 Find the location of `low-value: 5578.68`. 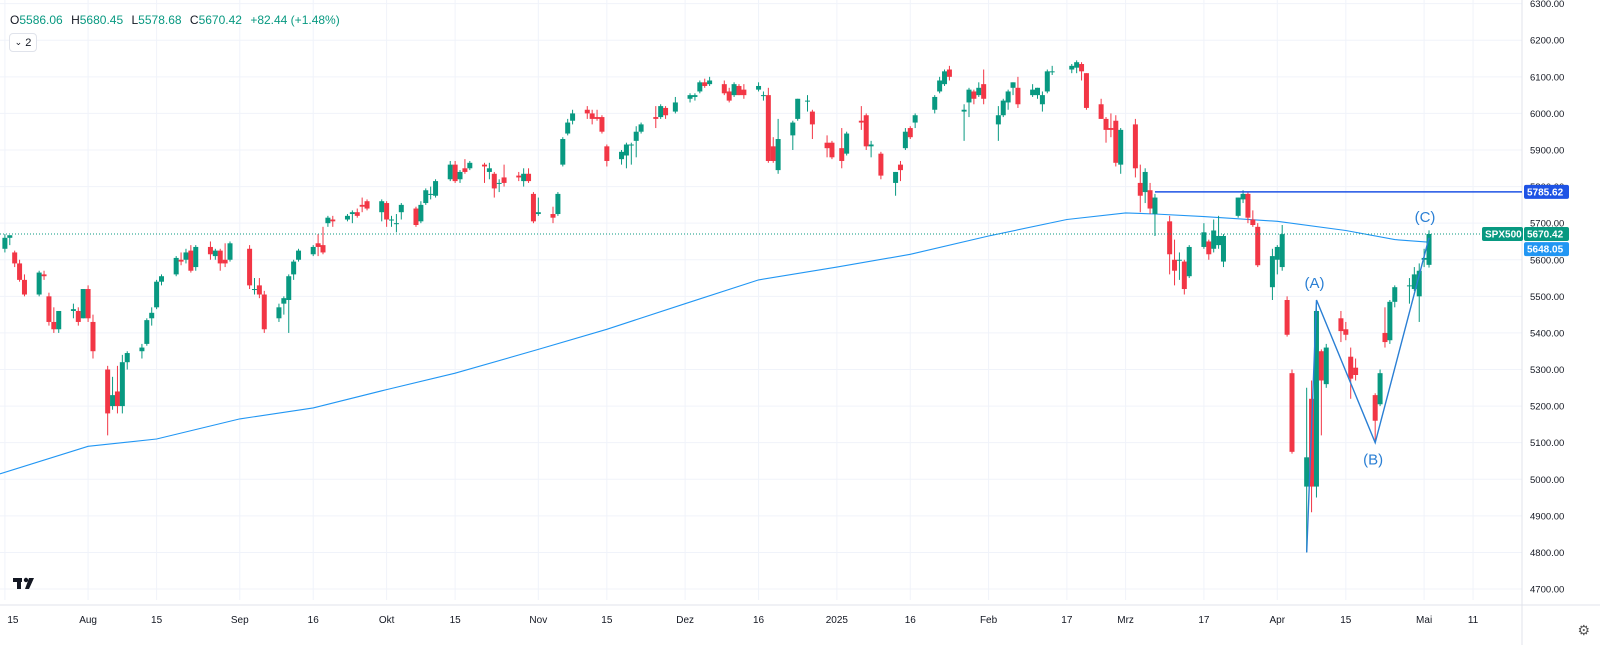

low-value: 5578.68 is located at coordinates (160, 20).